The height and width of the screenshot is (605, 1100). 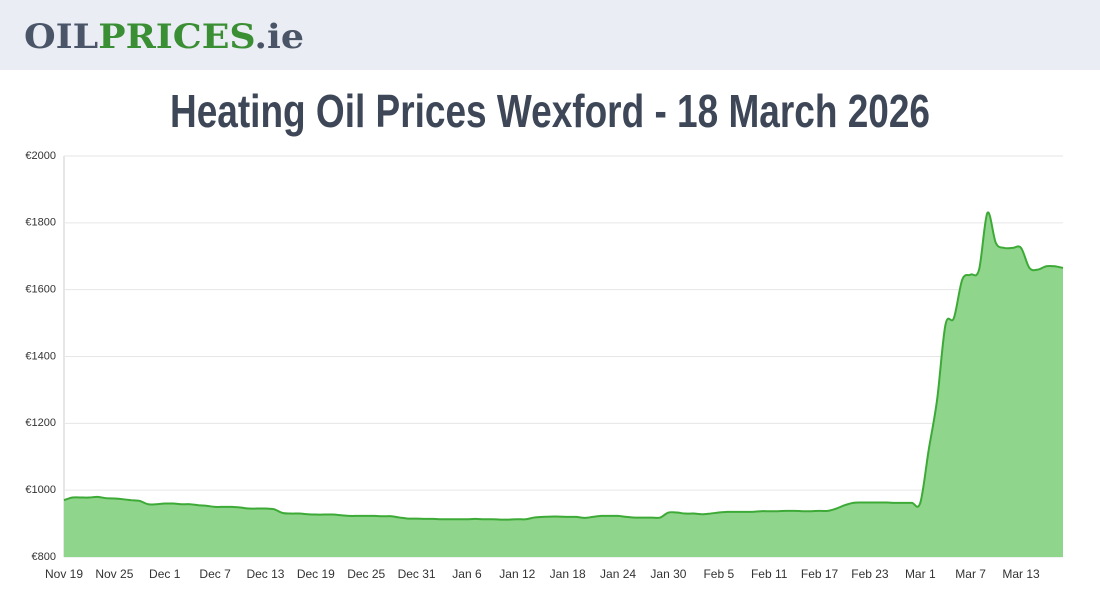 I want to click on x-tick-label: Dec 19, so click(x=316, y=574).